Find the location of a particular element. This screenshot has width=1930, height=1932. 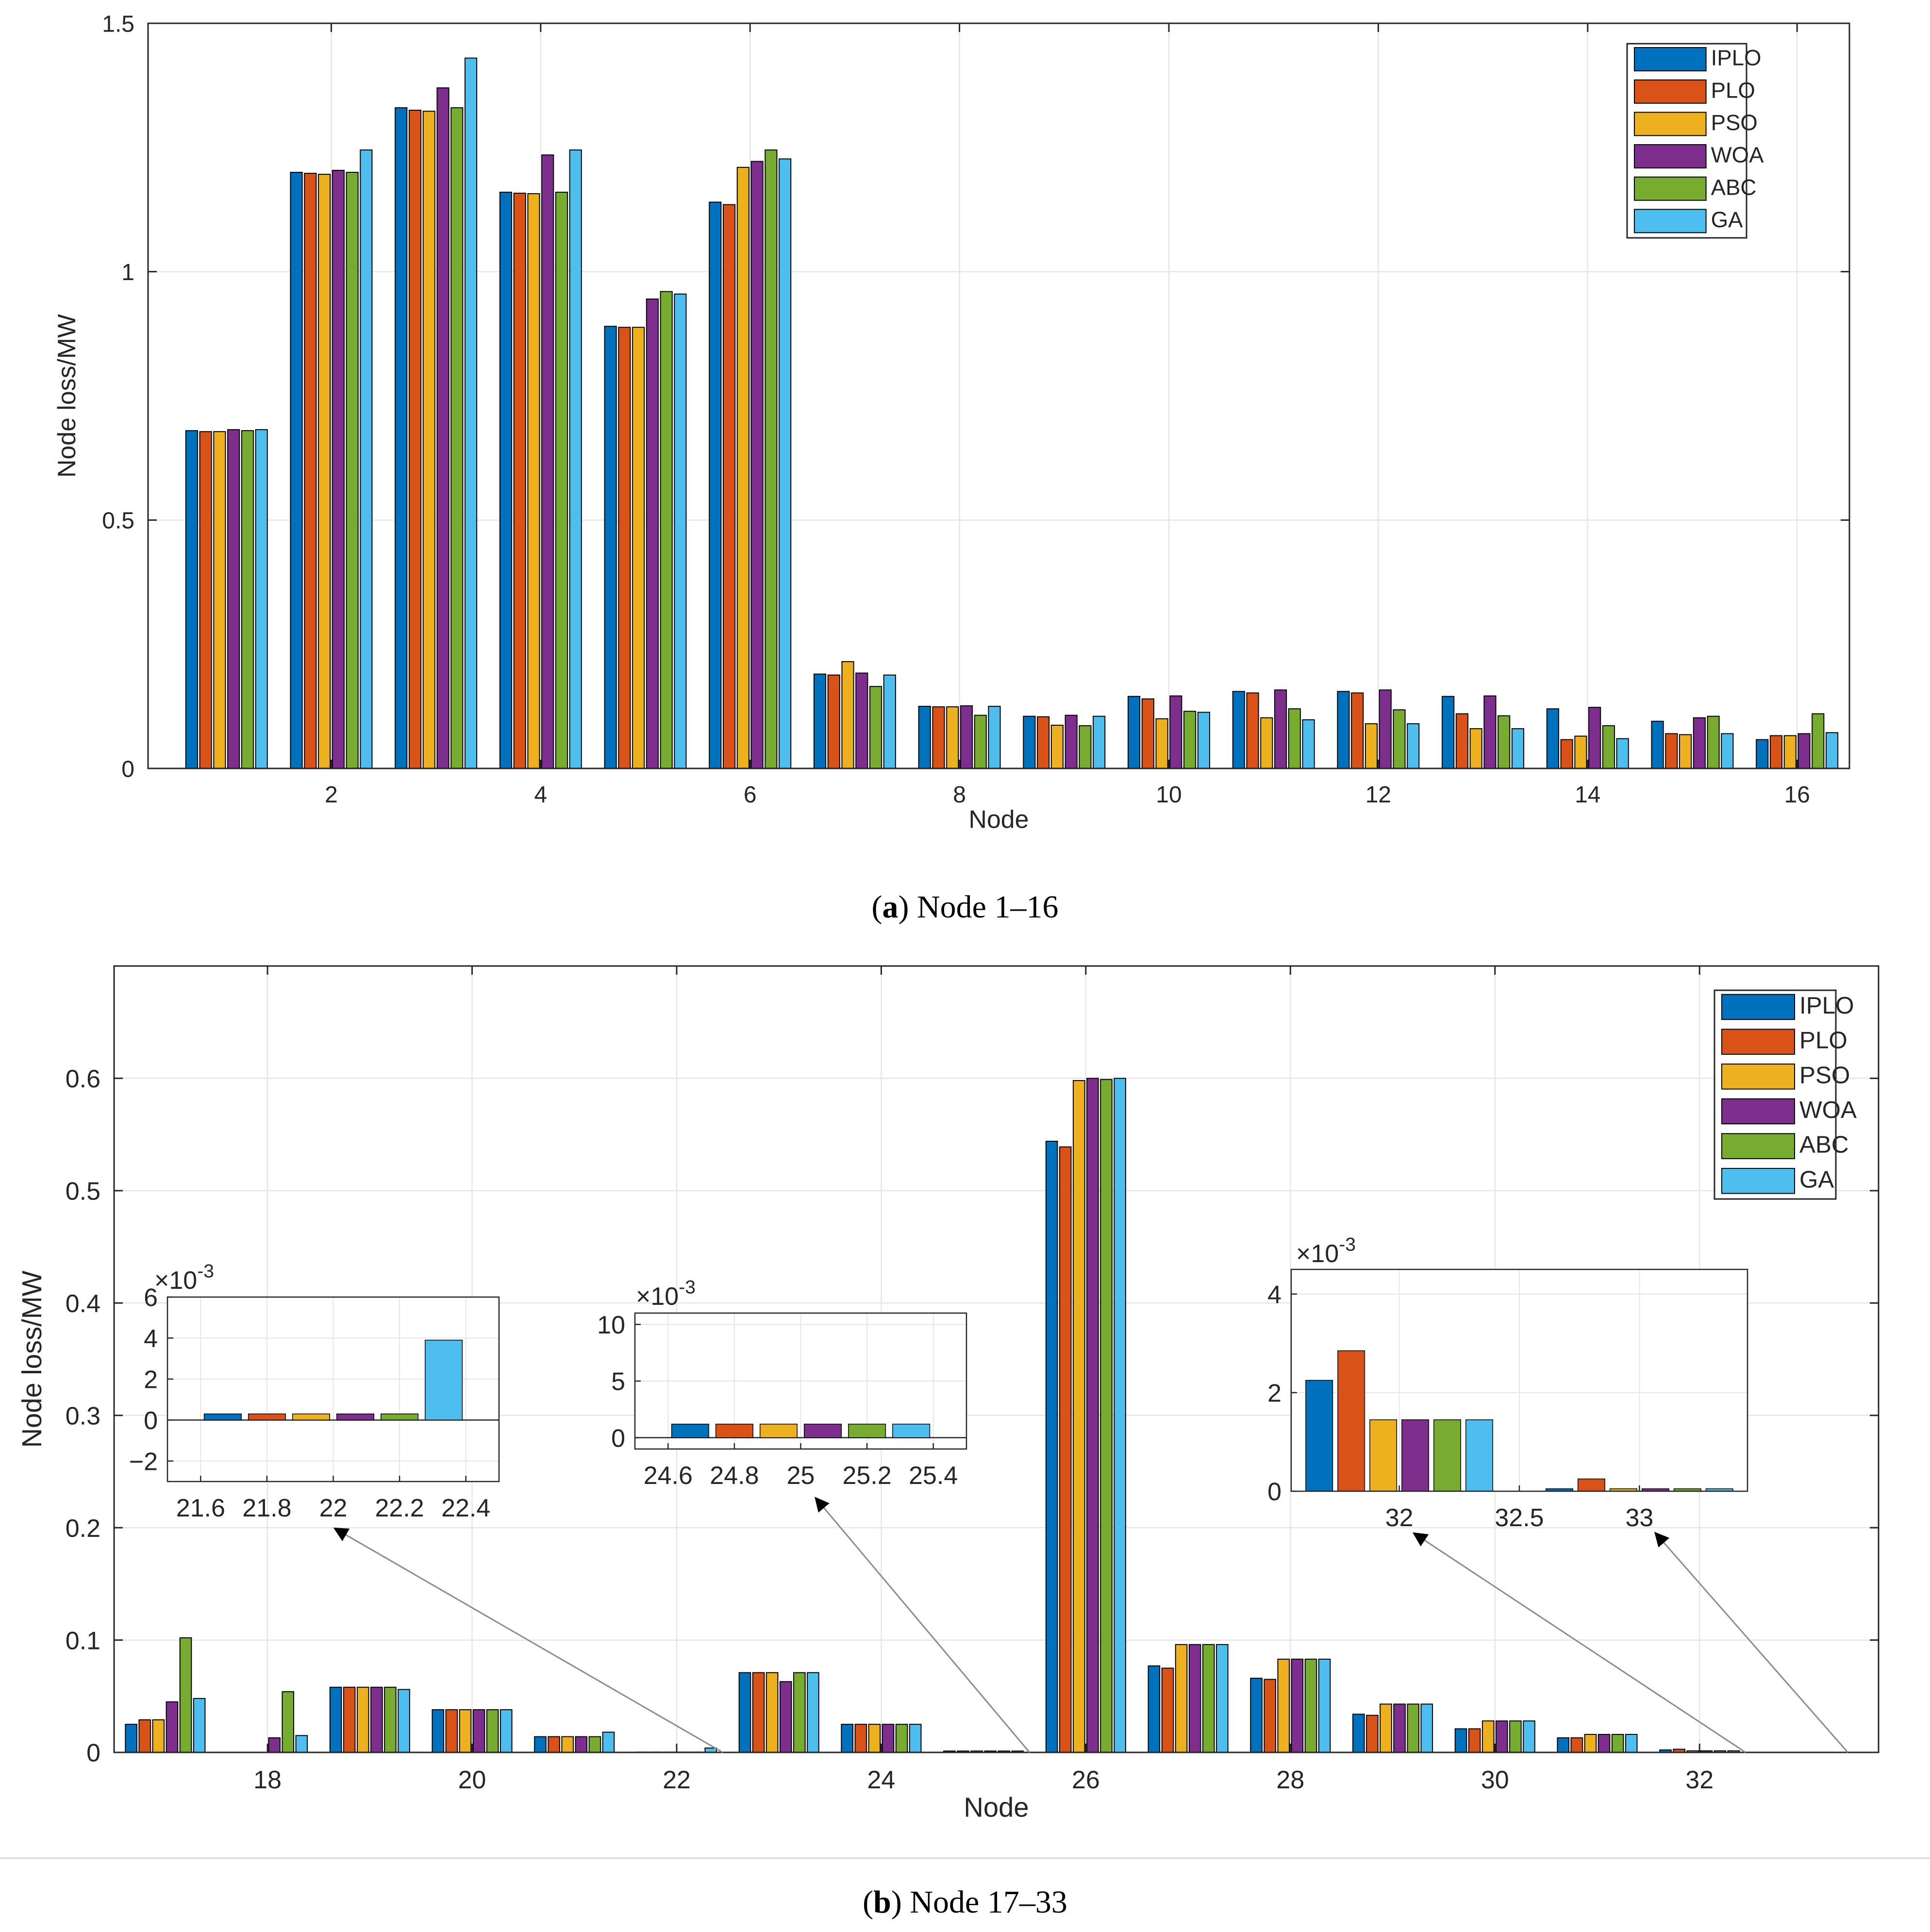

x-tick-label: 14 is located at coordinates (1587, 795).